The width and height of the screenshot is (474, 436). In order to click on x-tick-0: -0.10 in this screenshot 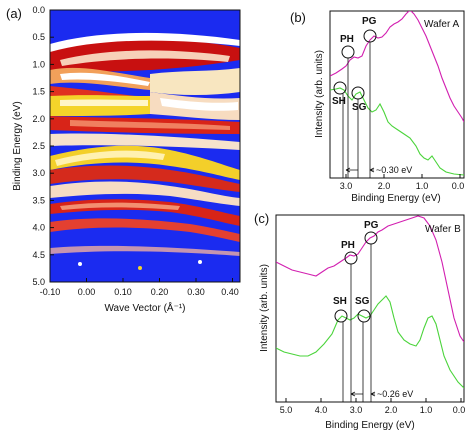, I will do `click(50, 292)`.